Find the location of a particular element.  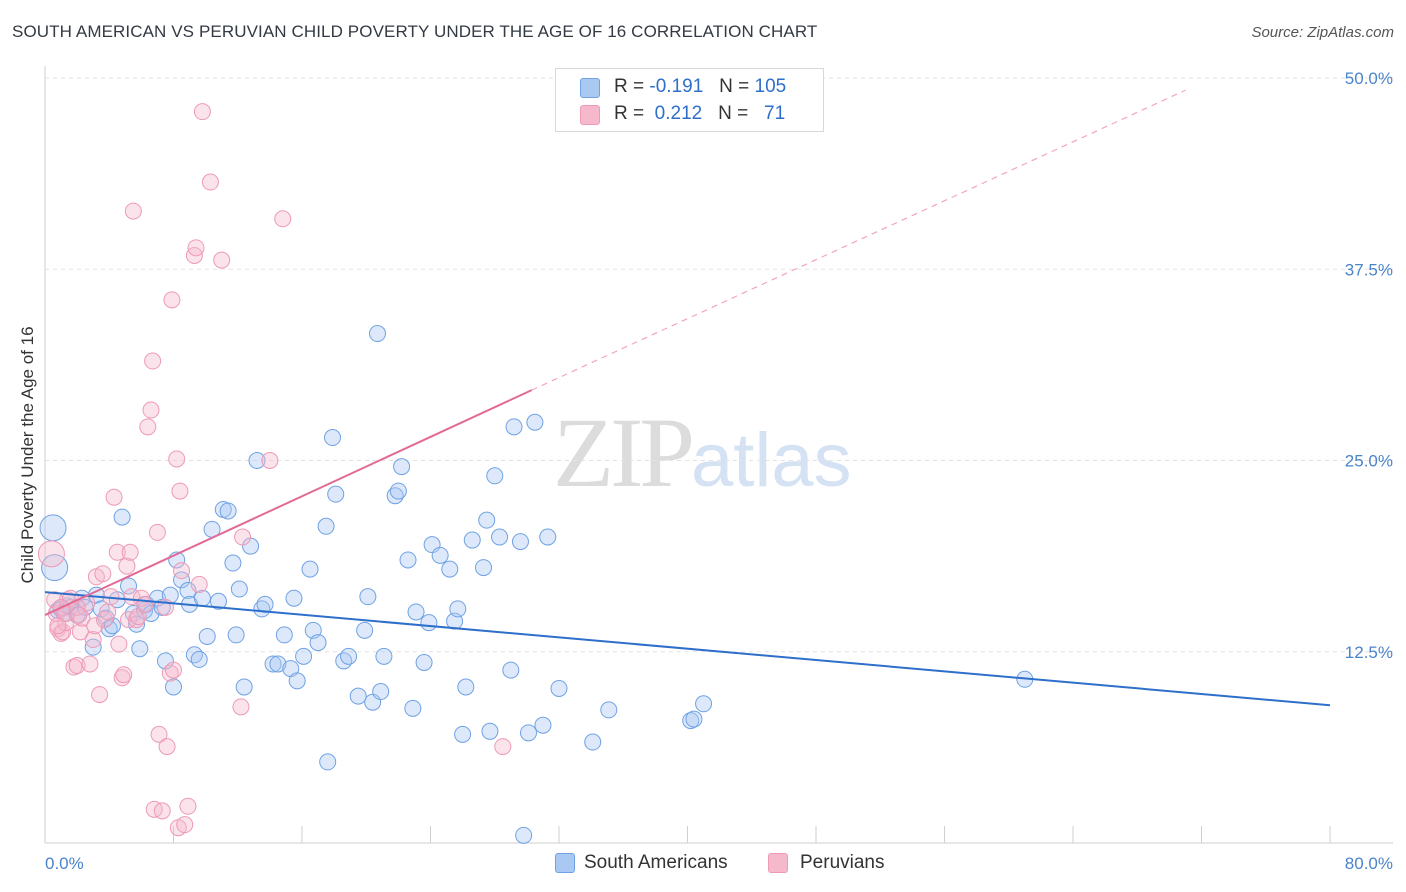

series-label-peruvians: Peruvians is located at coordinates (842, 862).